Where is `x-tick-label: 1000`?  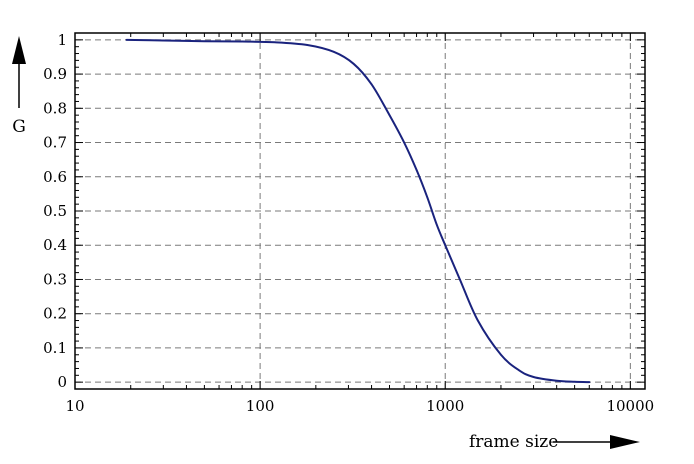
x-tick-label: 1000 is located at coordinates (445, 406).